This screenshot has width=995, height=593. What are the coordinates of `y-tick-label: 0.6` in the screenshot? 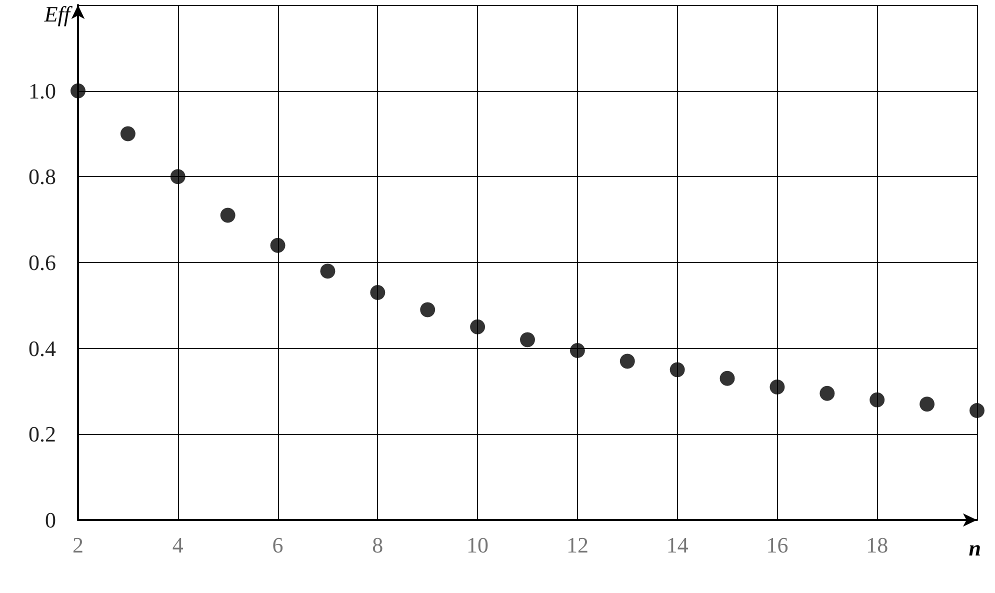 It's located at (42, 262).